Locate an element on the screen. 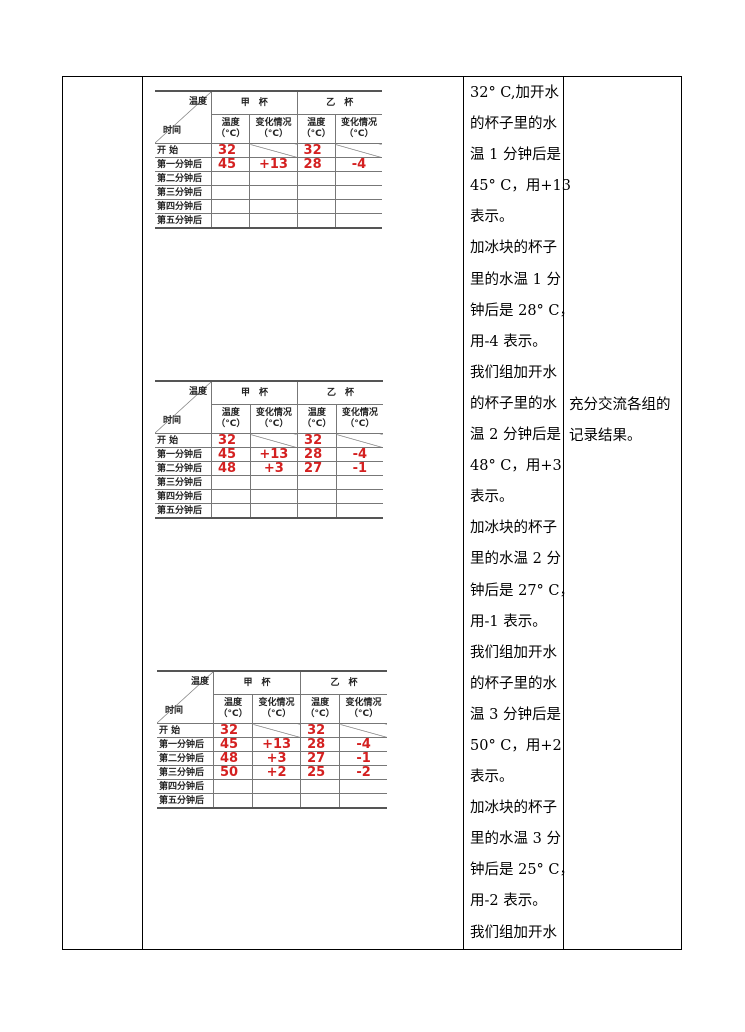 The image size is (745, 1032). text-line: 钟后是 27° C， is located at coordinates (522, 590).